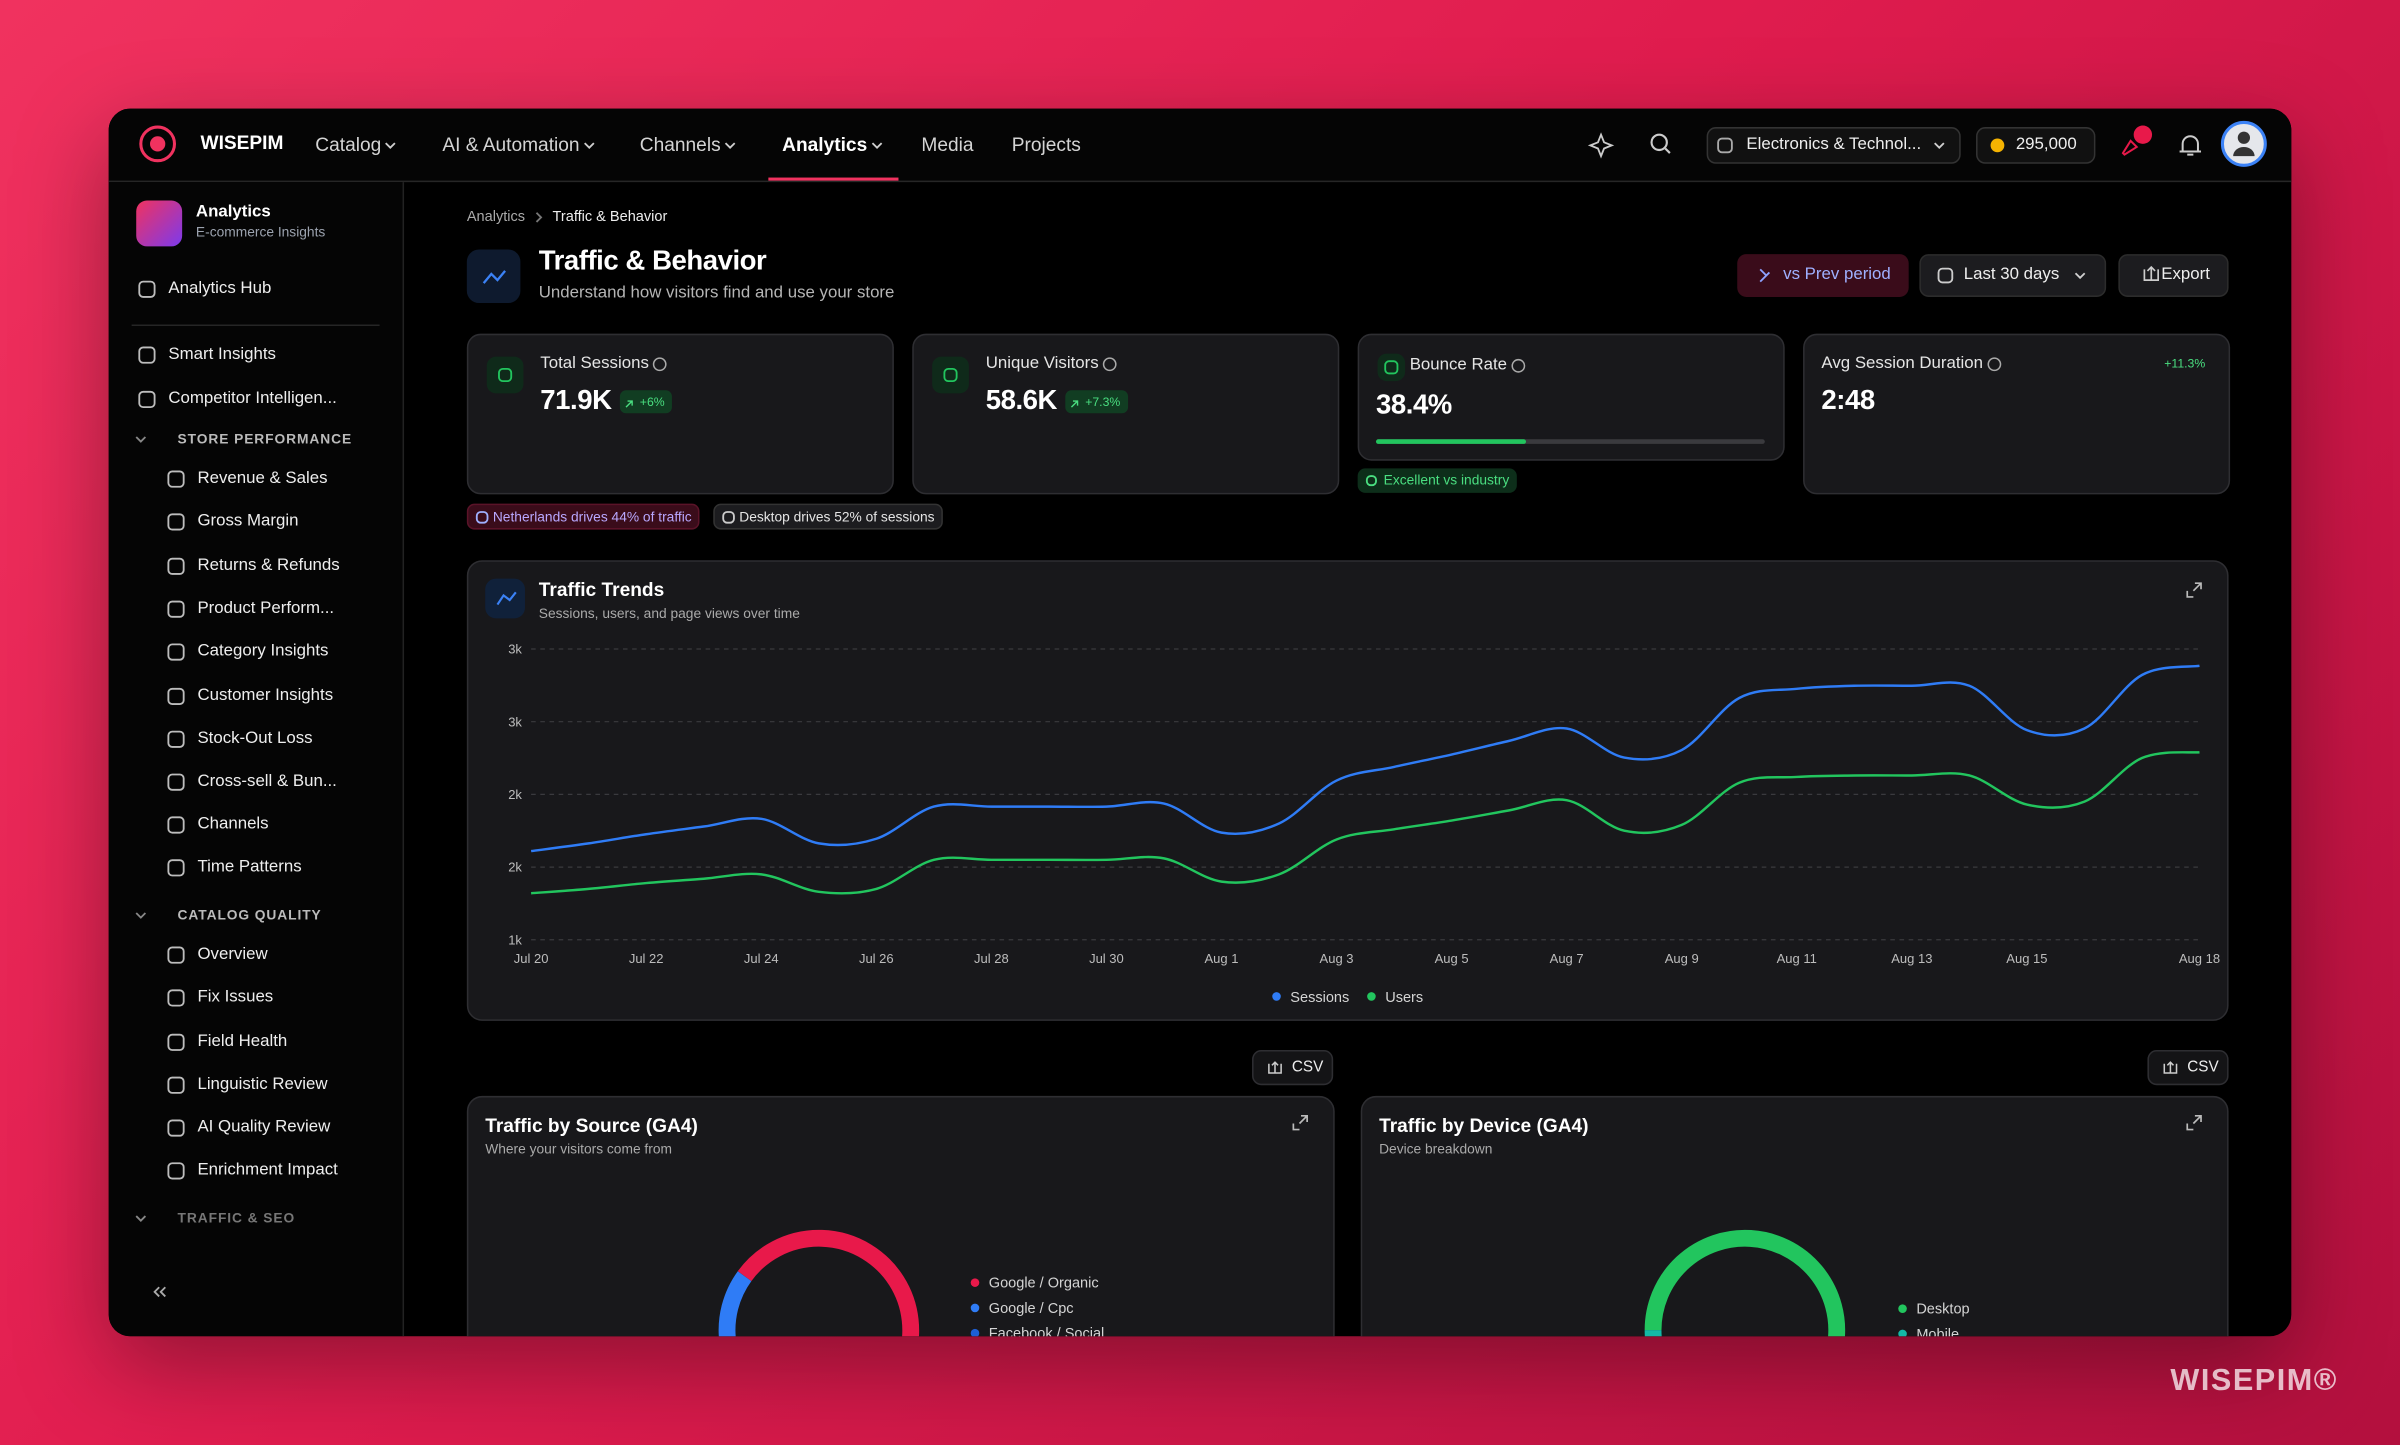 The image size is (2400, 1445). What do you see at coordinates (242, 1041) in the screenshot?
I see `sidebar-link: Field Health` at bounding box center [242, 1041].